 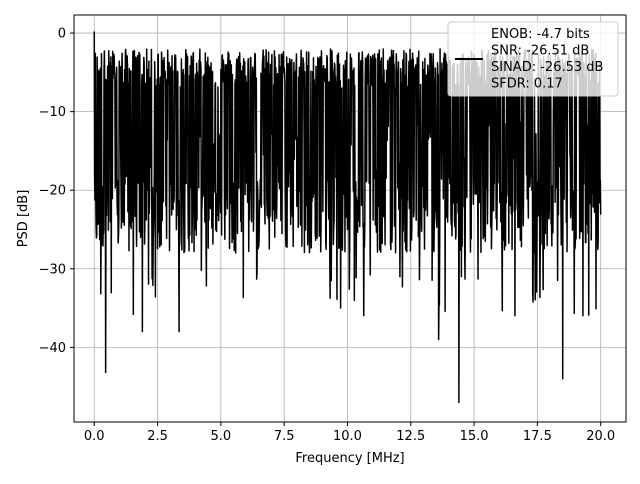 What do you see at coordinates (52, 191) in the screenshot?
I see `y-tick-label: −20` at bounding box center [52, 191].